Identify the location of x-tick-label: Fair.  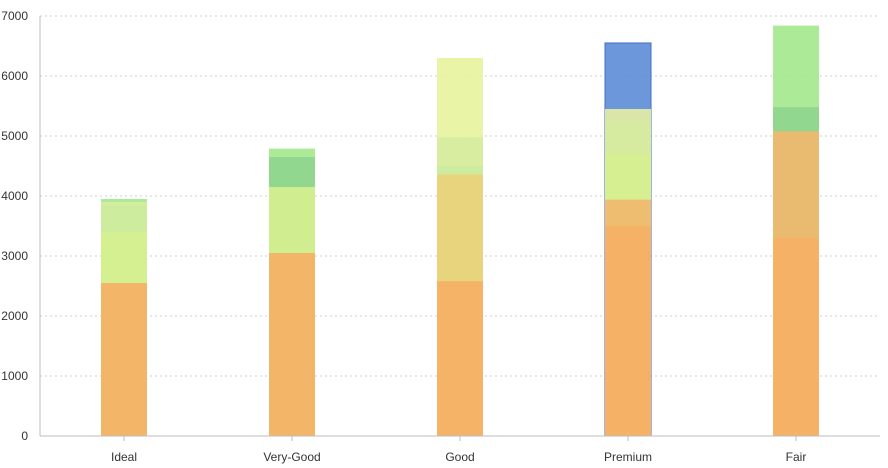
(796, 457).